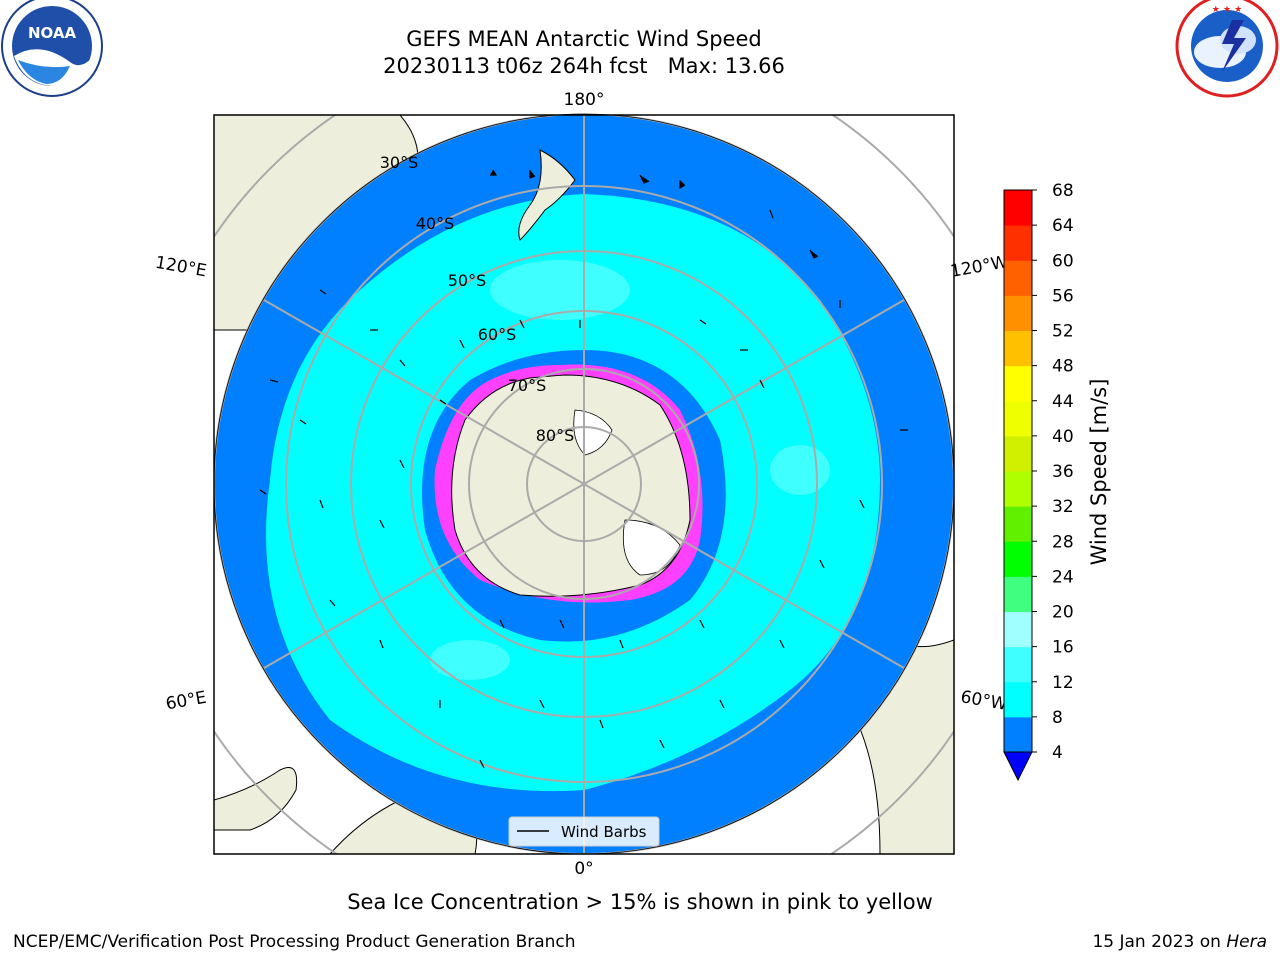 This screenshot has height=960, width=1280. Describe the element at coordinates (1063, 261) in the screenshot. I see `colorbar-tick-label: 60` at that location.